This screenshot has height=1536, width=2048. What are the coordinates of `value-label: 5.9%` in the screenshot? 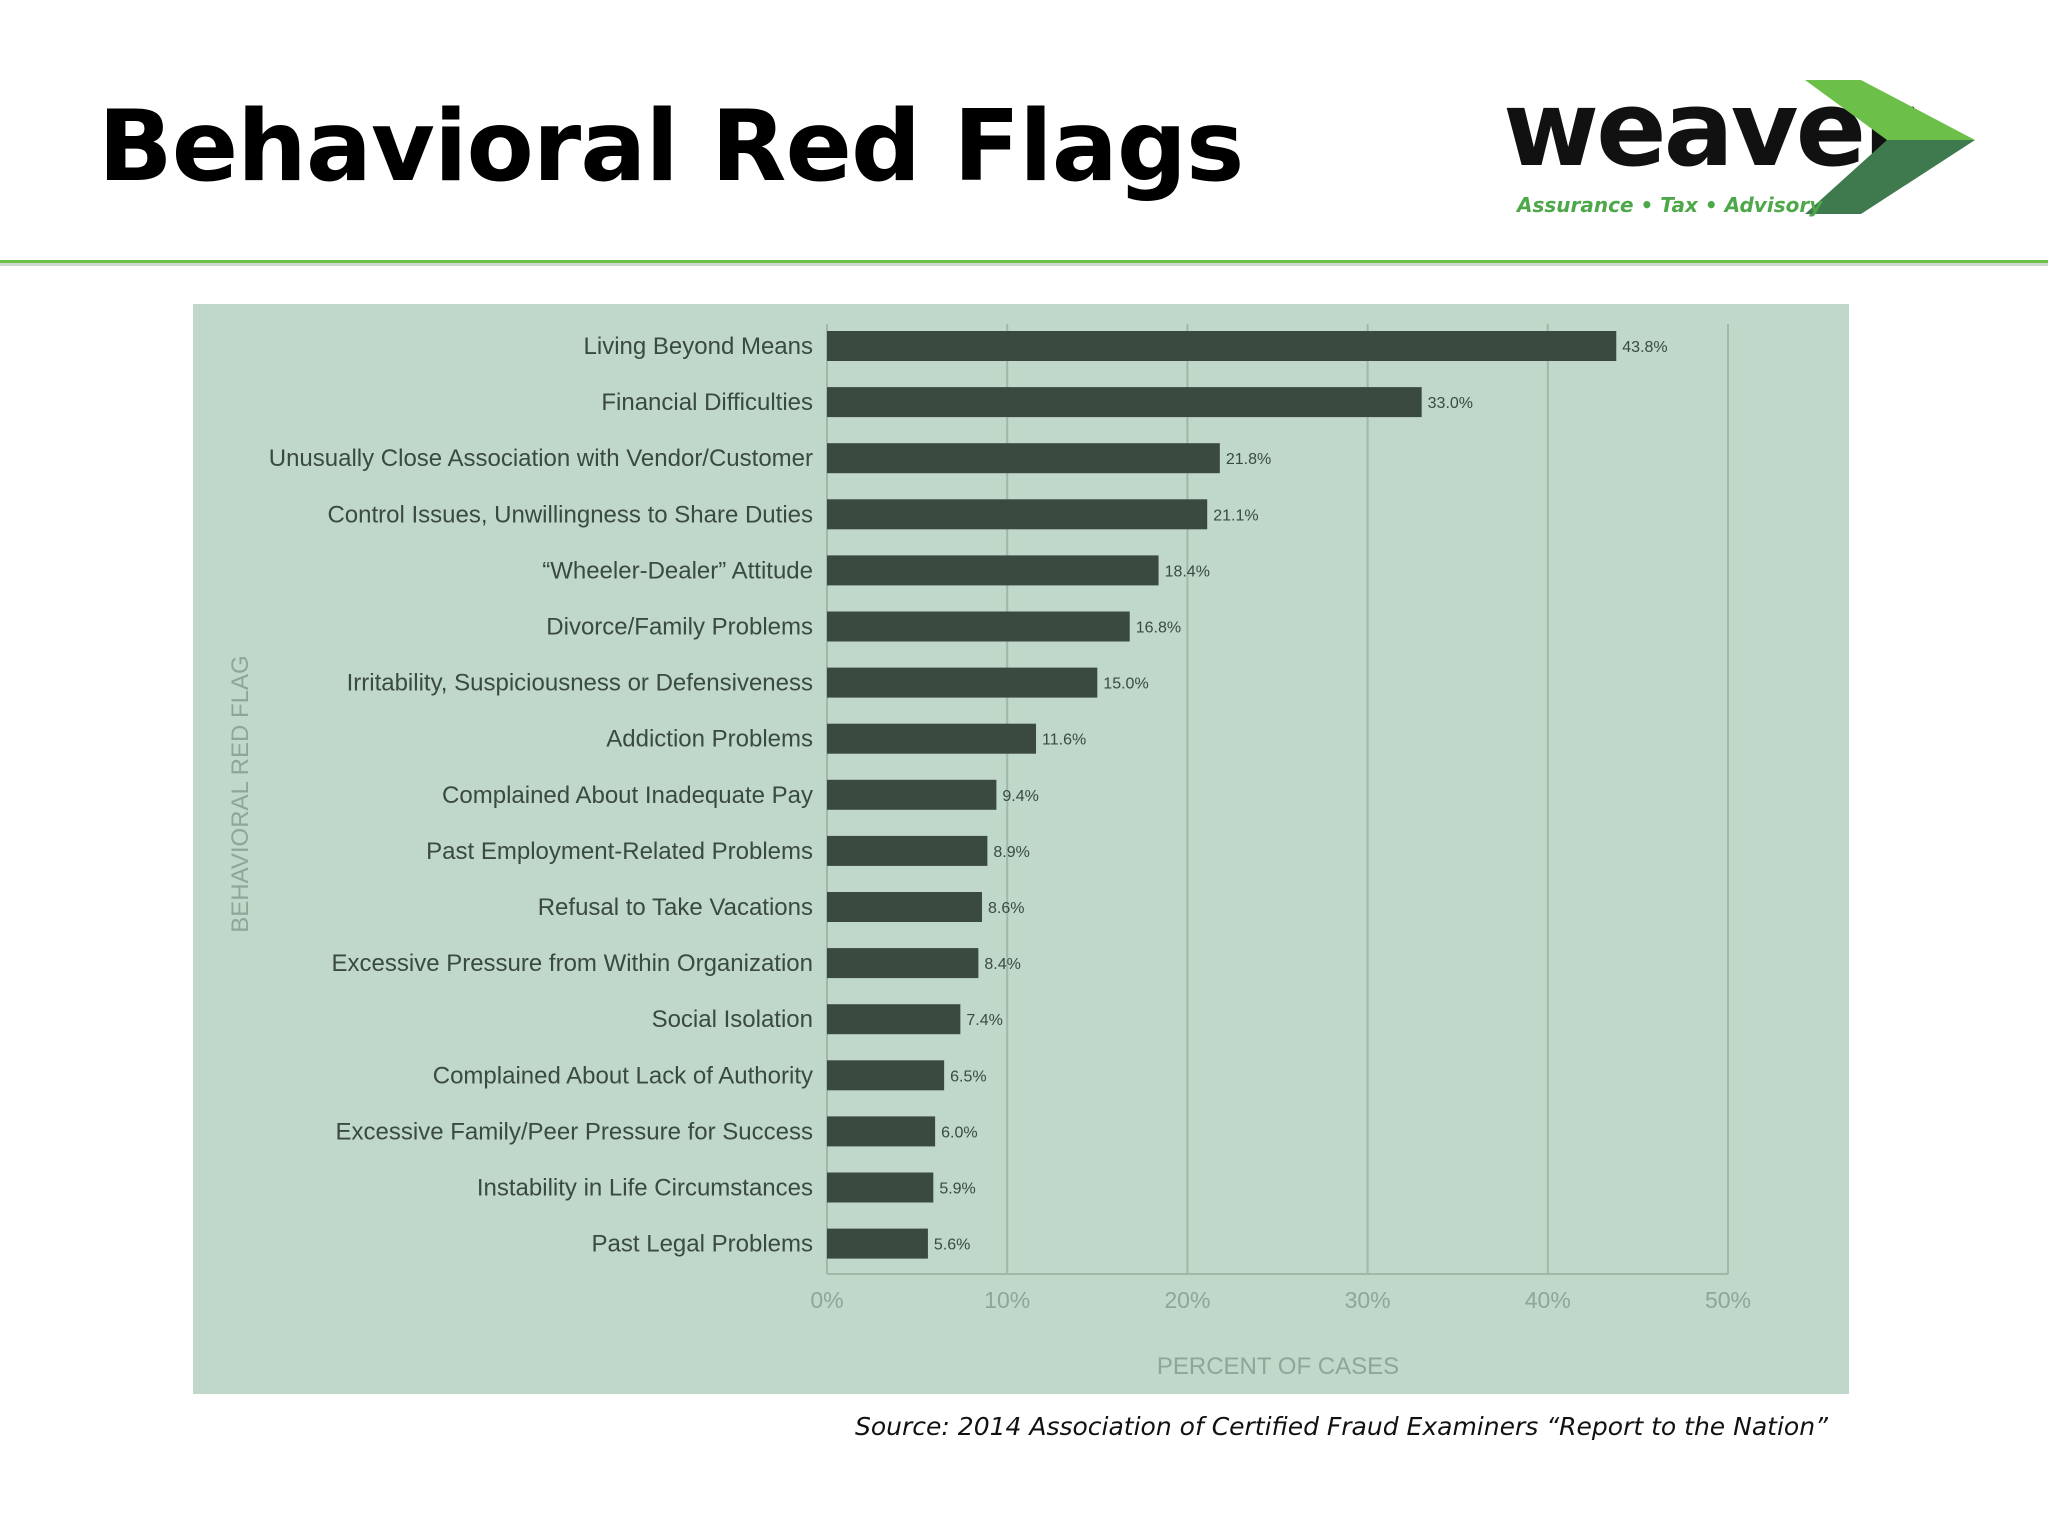 It's located at (957, 1189).